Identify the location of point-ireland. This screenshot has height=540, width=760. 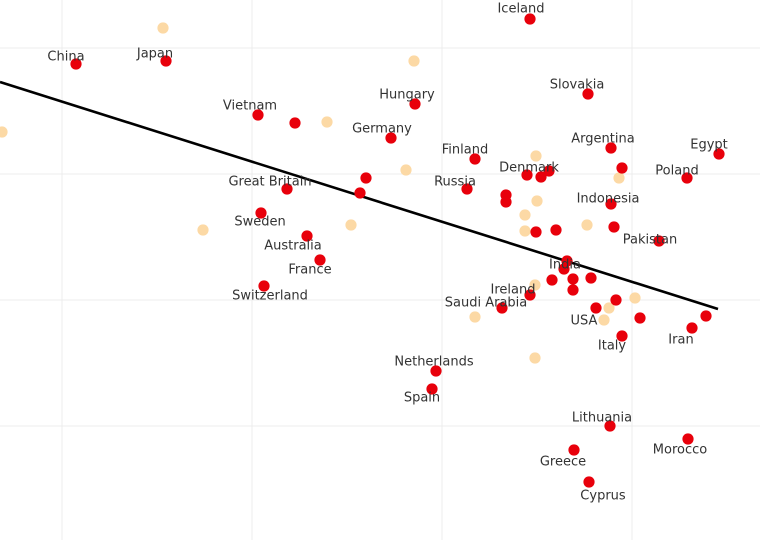
(530, 295).